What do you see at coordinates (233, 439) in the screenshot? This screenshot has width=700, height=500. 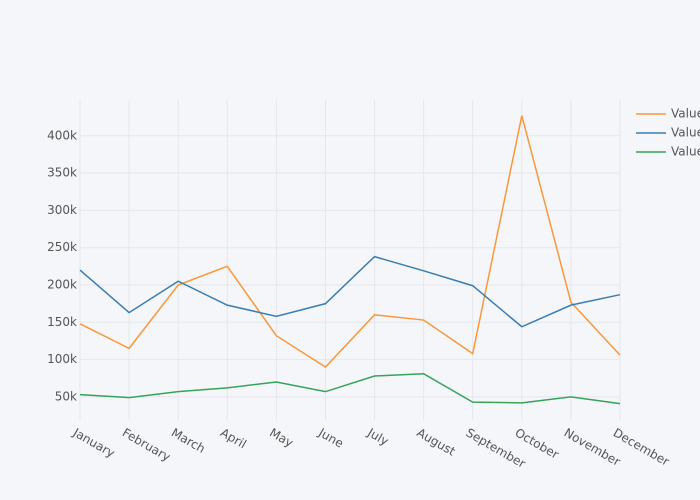 I see `x-tick-label: April` at bounding box center [233, 439].